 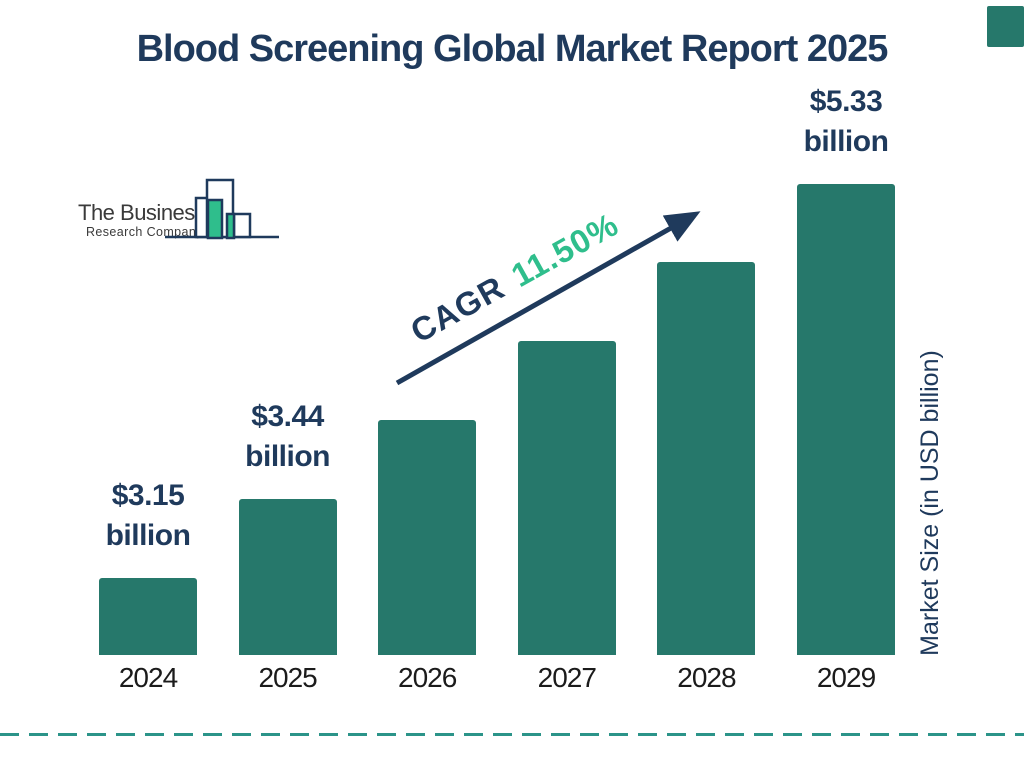 What do you see at coordinates (148, 495) in the screenshot?
I see `value-label-amount: $3.15` at bounding box center [148, 495].